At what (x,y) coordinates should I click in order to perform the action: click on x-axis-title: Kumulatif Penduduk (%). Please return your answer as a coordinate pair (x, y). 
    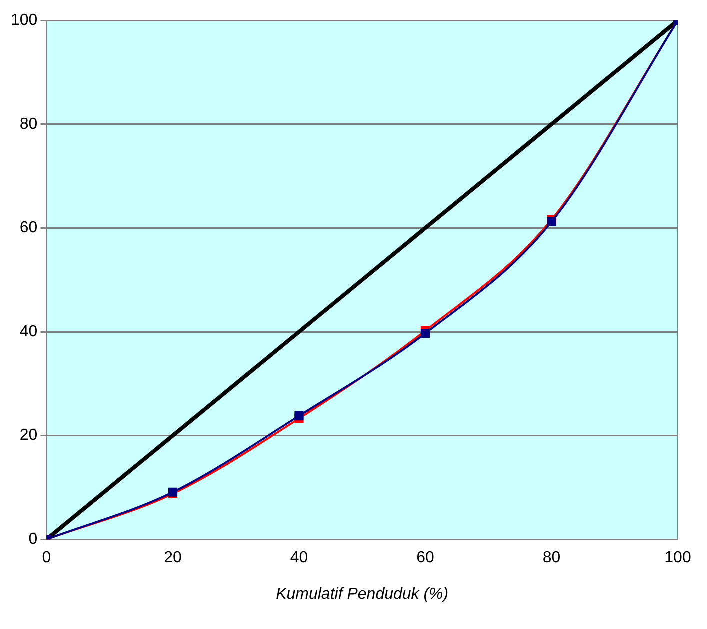
    Looking at the image, I should click on (362, 594).